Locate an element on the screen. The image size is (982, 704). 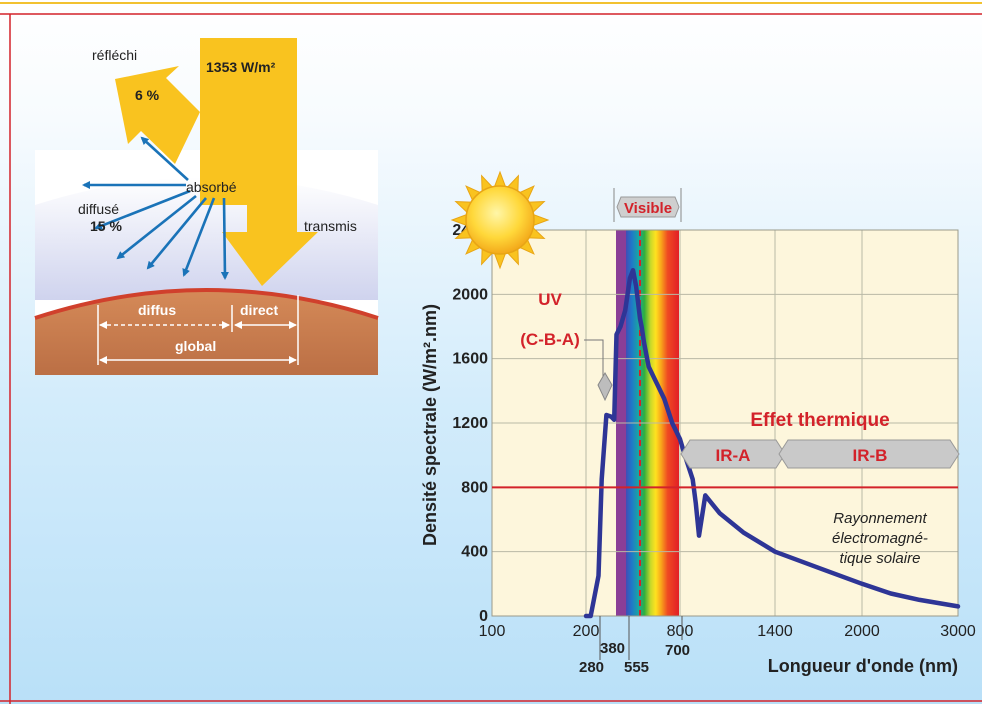
mark-700: 700 is located at coordinates (677, 650).